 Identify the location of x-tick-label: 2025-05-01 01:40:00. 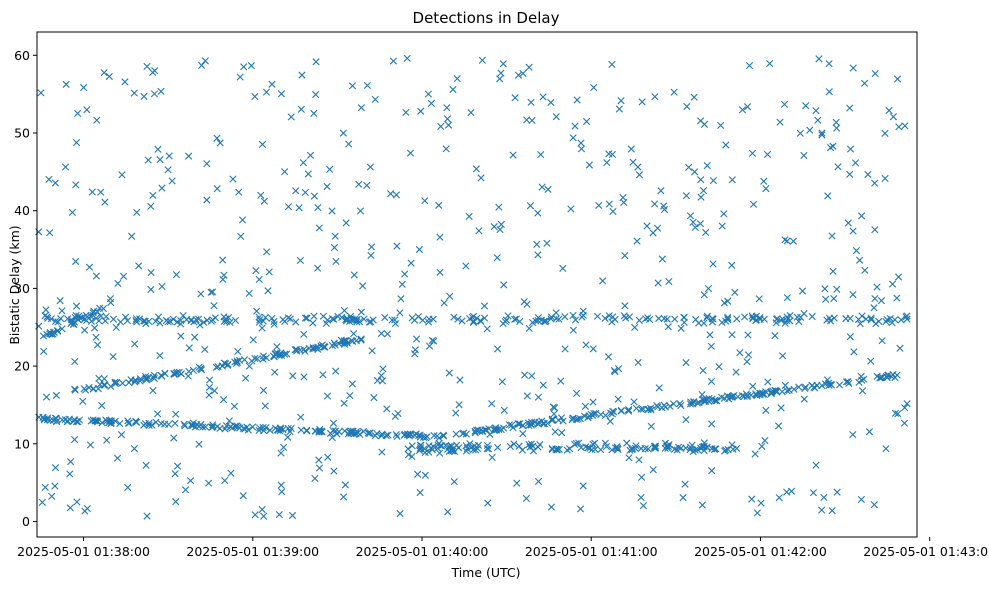
(422, 551).